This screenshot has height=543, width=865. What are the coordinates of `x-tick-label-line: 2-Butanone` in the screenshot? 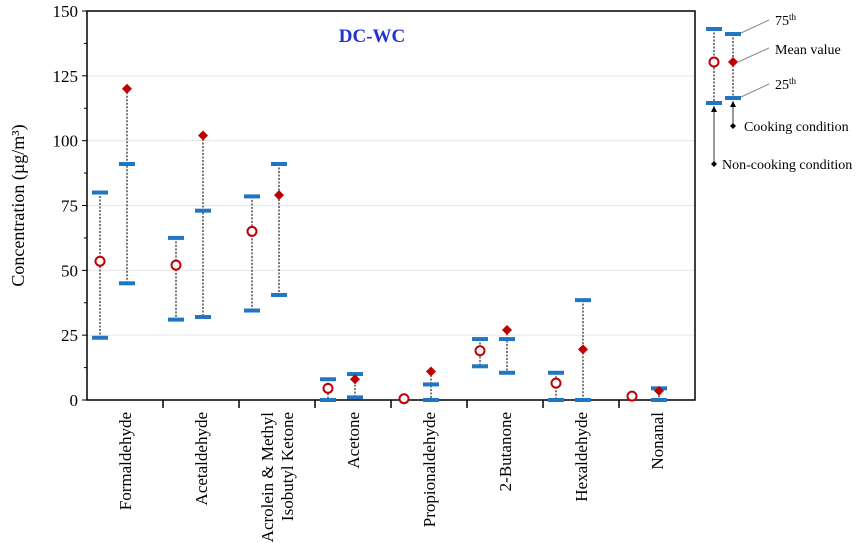 It's located at (505, 451).